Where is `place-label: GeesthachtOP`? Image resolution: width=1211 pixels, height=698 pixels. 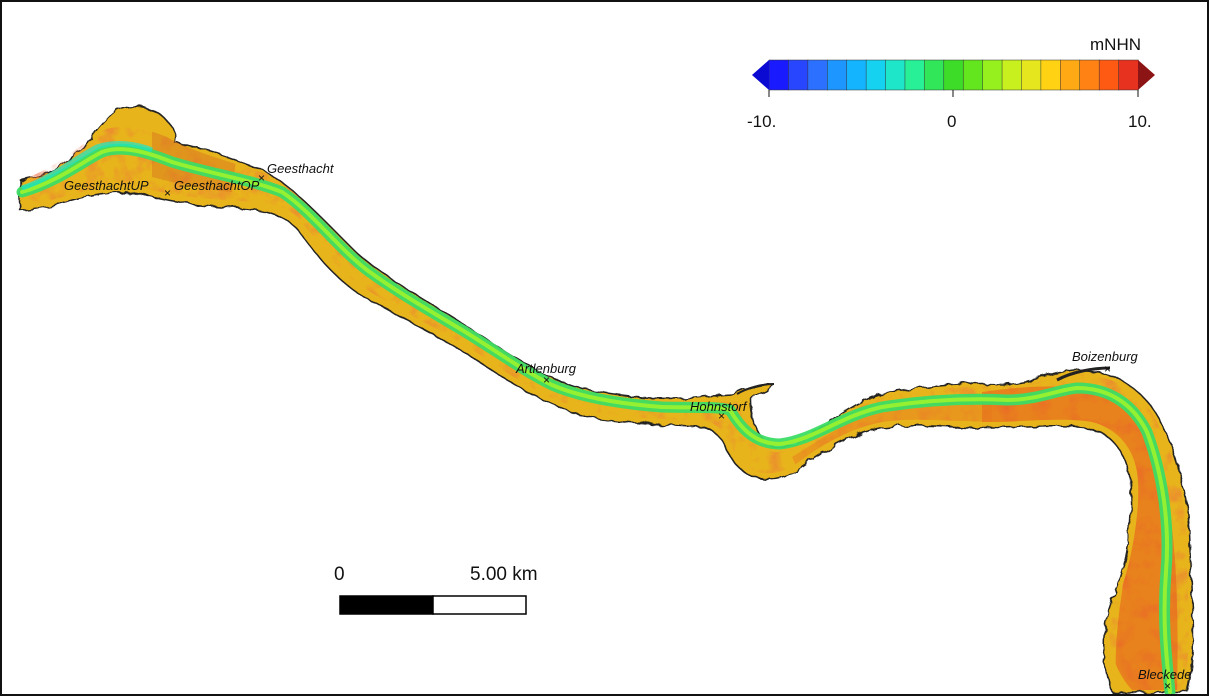 place-label: GeesthachtOP is located at coordinates (217, 185).